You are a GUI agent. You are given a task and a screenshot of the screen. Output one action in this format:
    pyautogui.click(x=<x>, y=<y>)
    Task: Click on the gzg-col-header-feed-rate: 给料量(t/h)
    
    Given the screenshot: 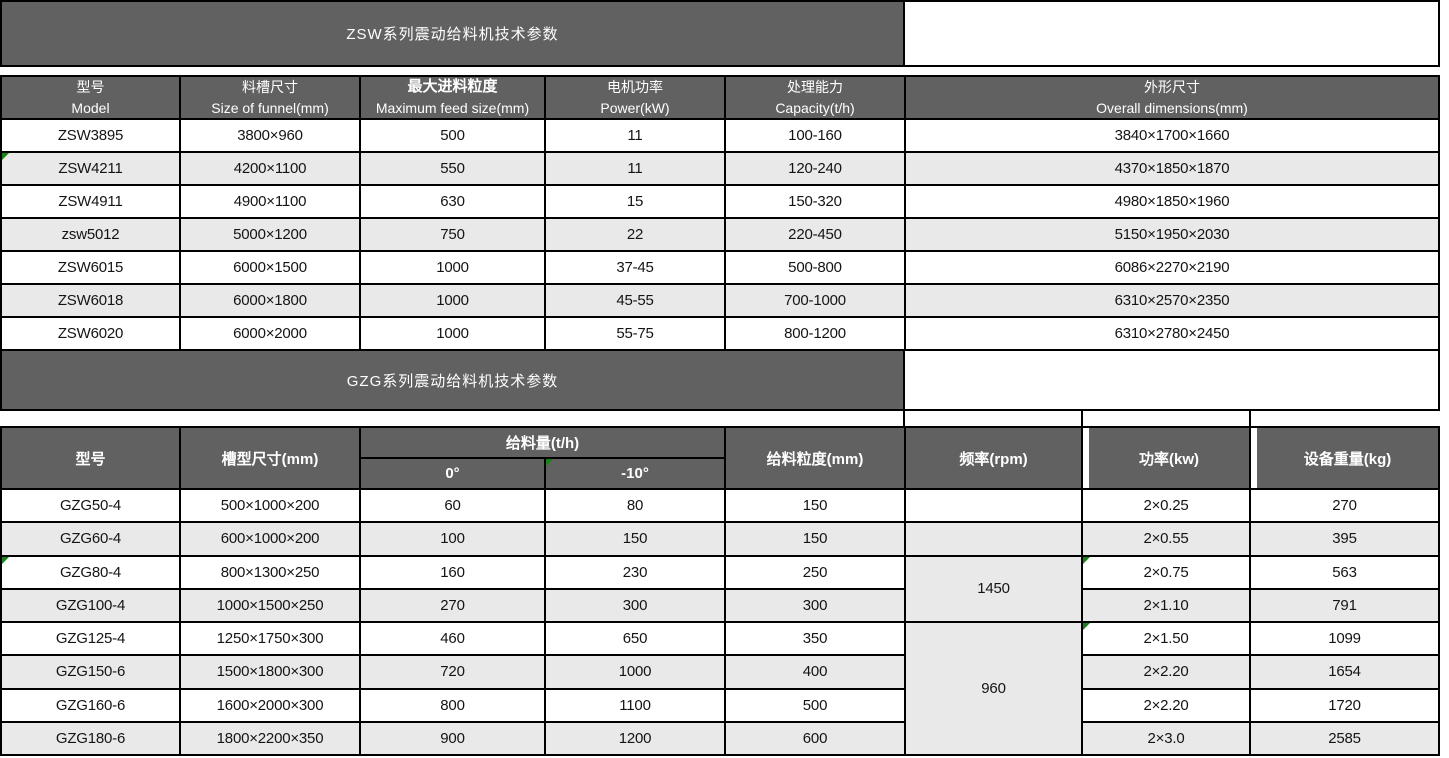 What is the action you would take?
    pyautogui.click(x=542, y=442)
    